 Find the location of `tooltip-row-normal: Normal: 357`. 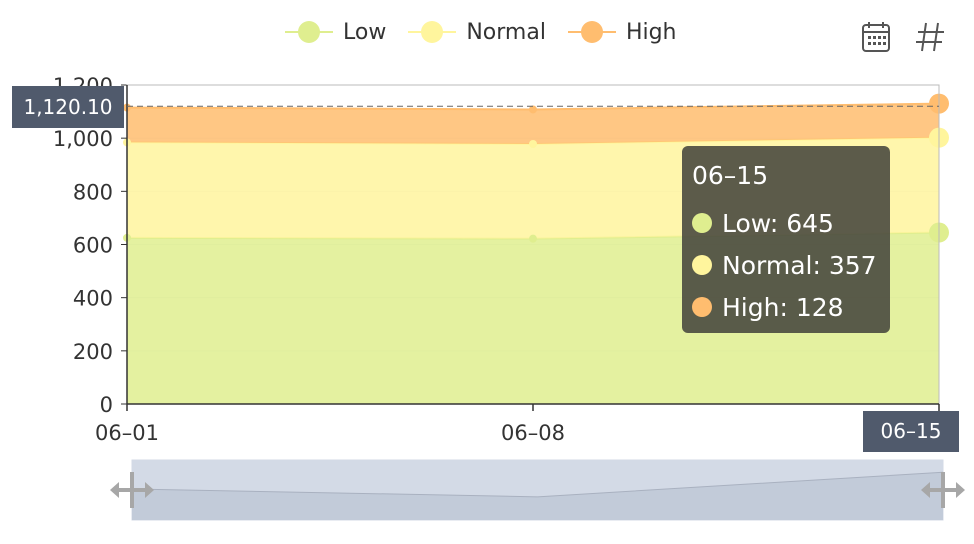

tooltip-row-normal: Normal: 357 is located at coordinates (786, 265).